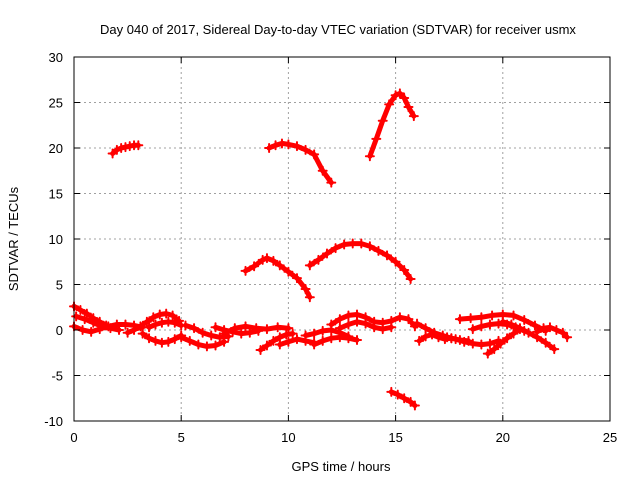  Describe the element at coordinates (288, 437) in the screenshot. I see `x-tick-label: 10` at that location.